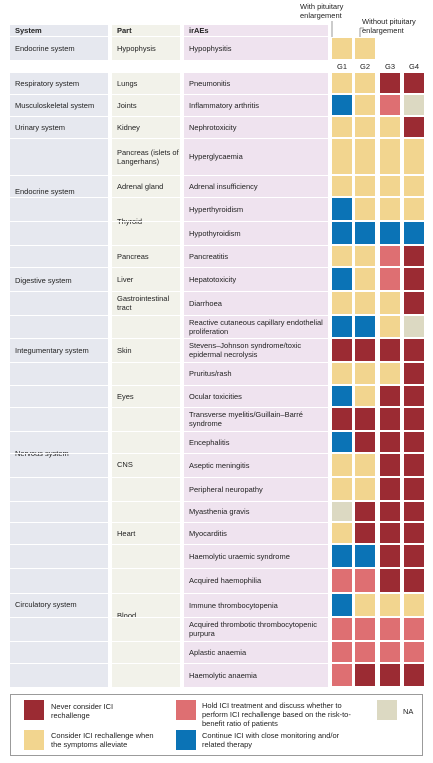 This screenshot has width=433, height=763. What do you see at coordinates (364, 66) in the screenshot?
I see `grade-label-g2: G2` at bounding box center [364, 66].